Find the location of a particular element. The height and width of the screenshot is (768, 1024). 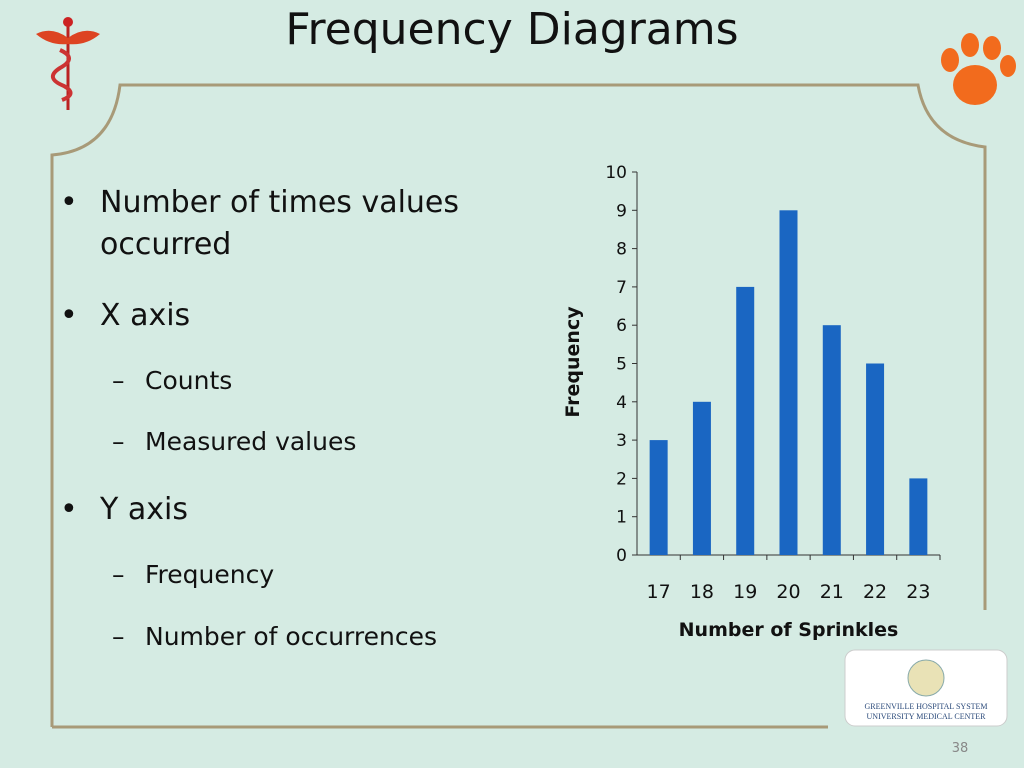

bullet: Counts is located at coordinates (318, 381).